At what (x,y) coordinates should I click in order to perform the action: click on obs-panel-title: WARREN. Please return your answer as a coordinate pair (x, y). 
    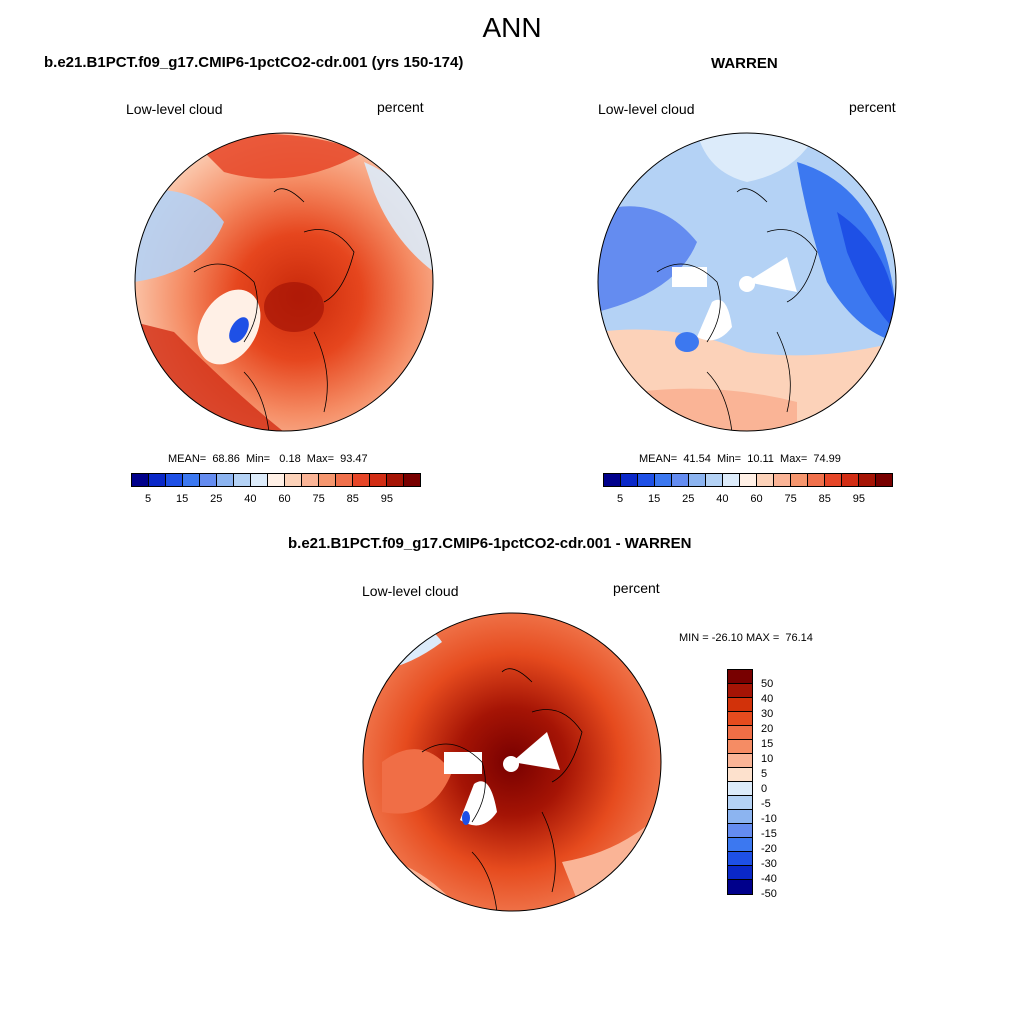
    Looking at the image, I should click on (744, 63).